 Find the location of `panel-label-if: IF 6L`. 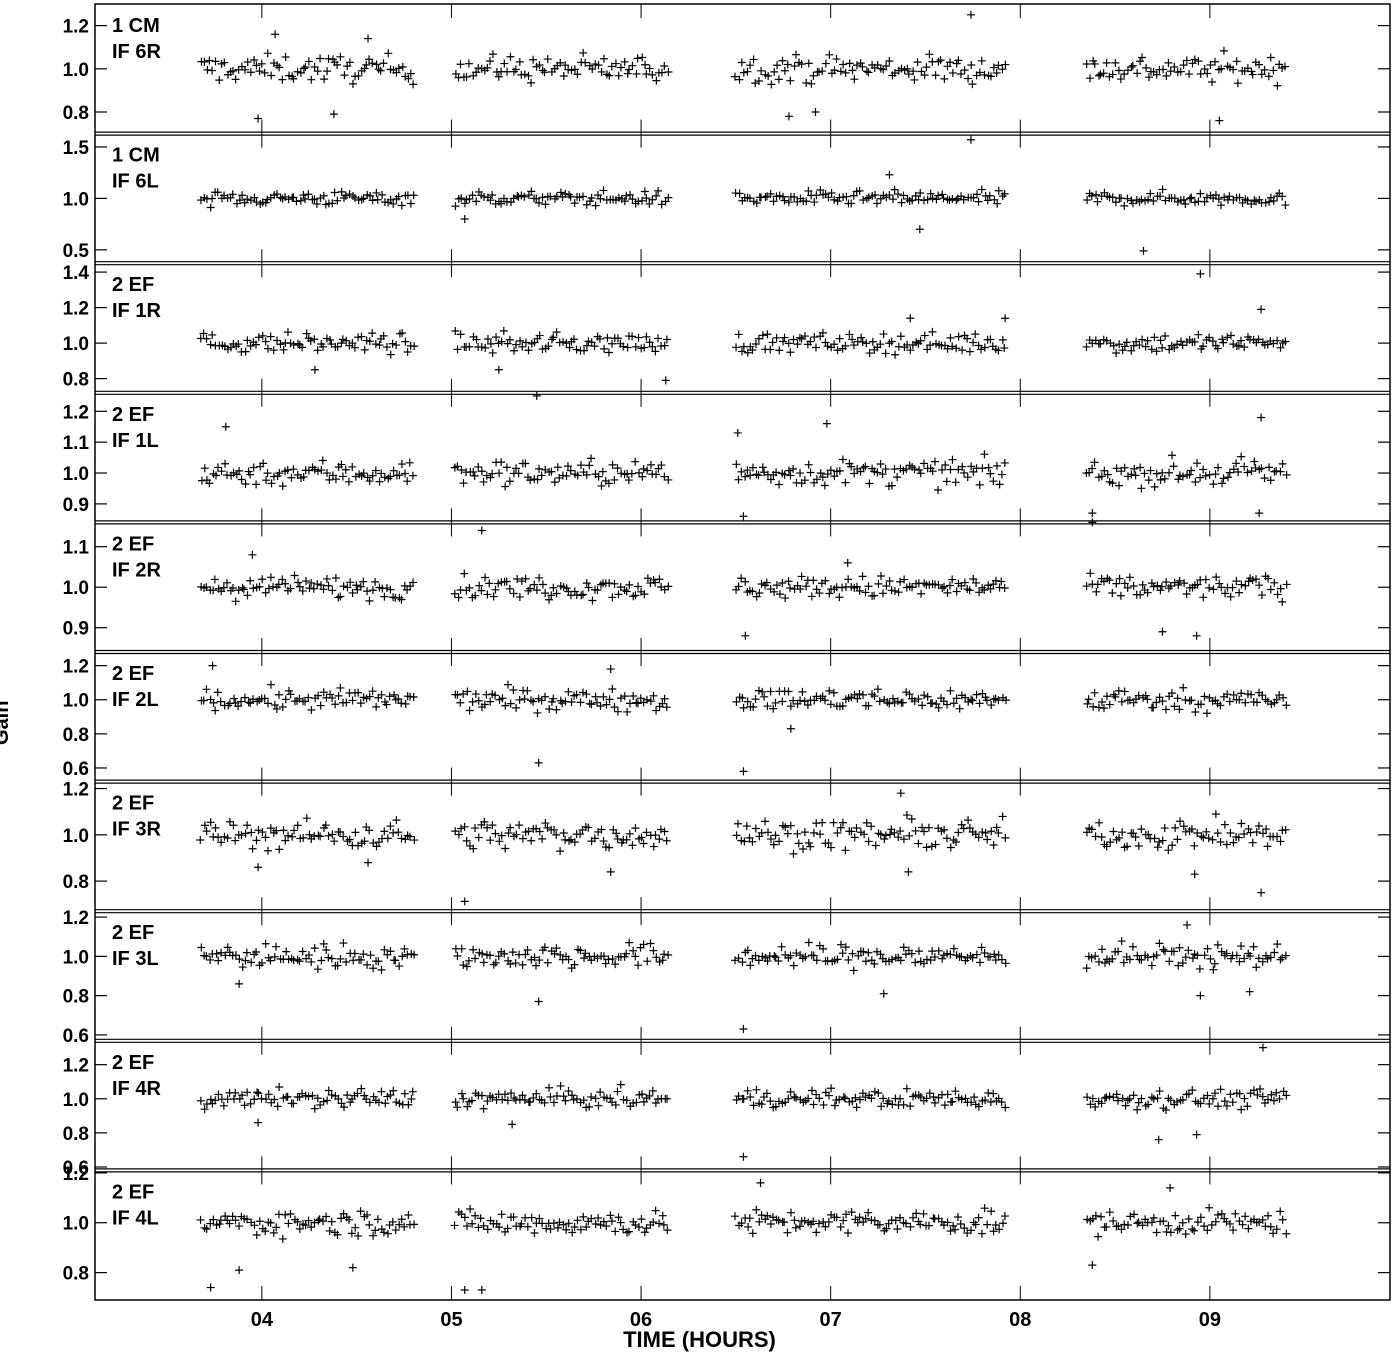

panel-label-if: IF 6L is located at coordinates (135, 182).